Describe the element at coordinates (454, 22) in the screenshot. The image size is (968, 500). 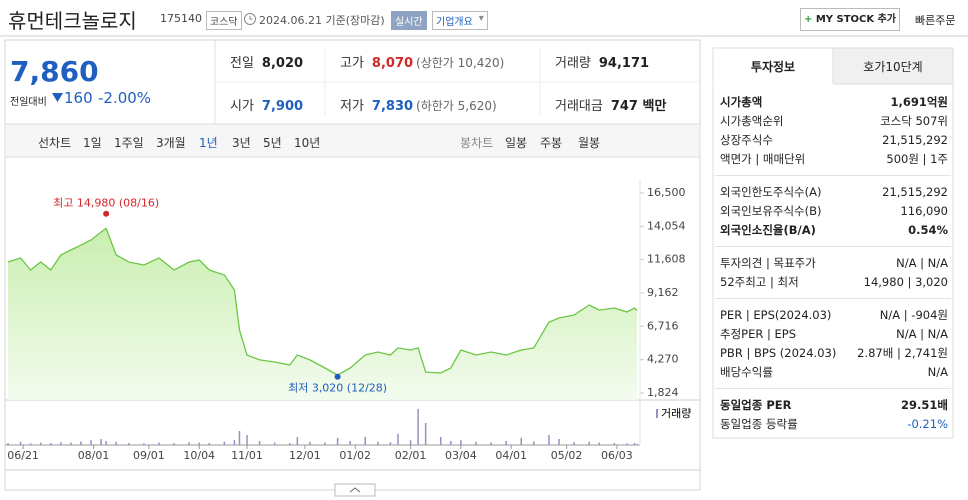
I see `overview-label: 기업개요` at that location.